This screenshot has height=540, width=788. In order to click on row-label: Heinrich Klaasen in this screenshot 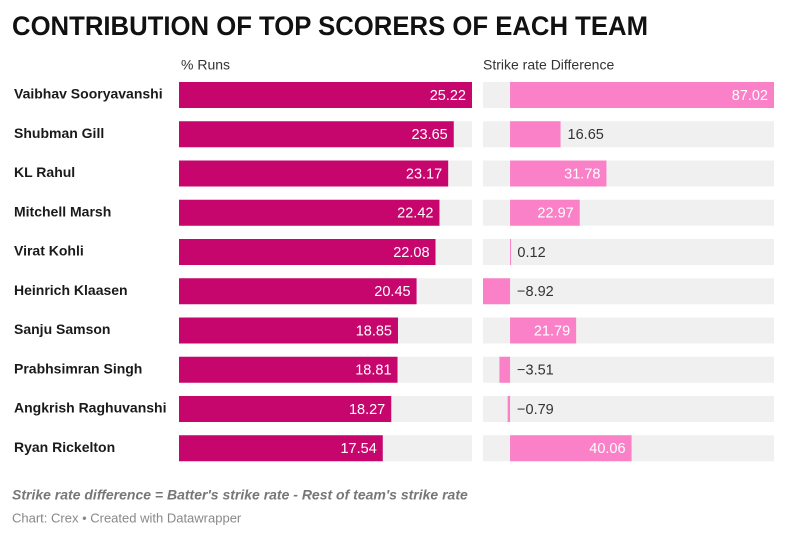, I will do `click(71, 290)`.